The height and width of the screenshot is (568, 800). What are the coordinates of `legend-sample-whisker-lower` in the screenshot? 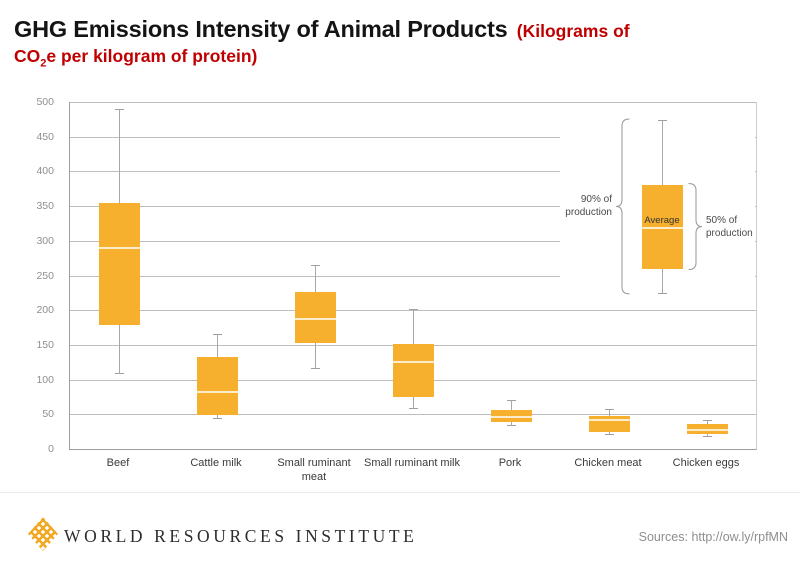 It's located at (662, 280).